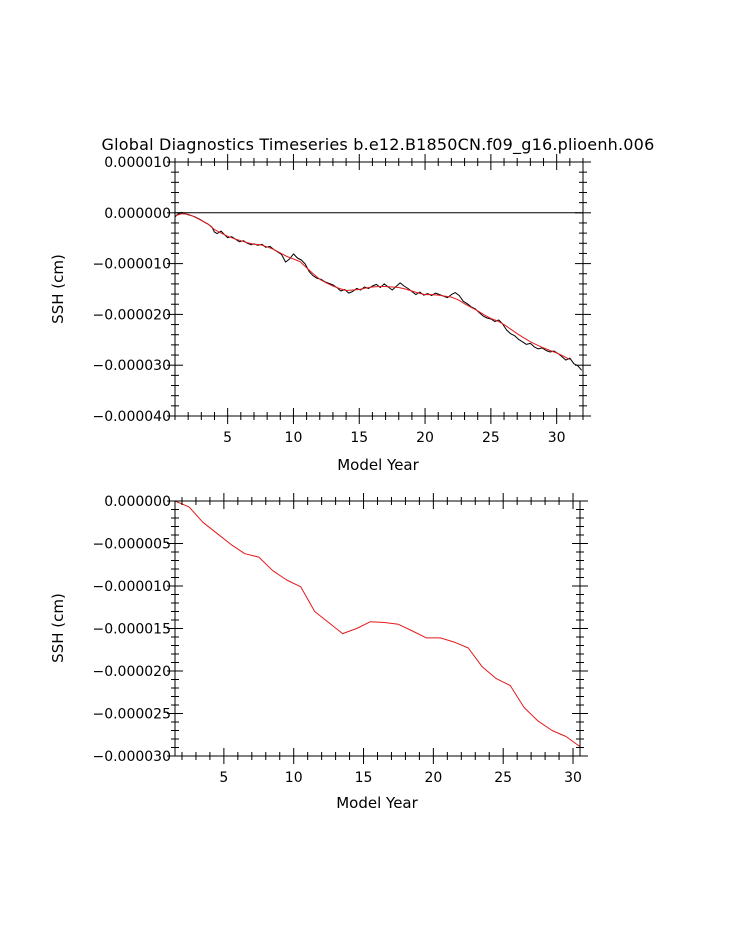 This screenshot has height=945, width=733. I want to click on y-tick-label: −0.000015, so click(131, 630).